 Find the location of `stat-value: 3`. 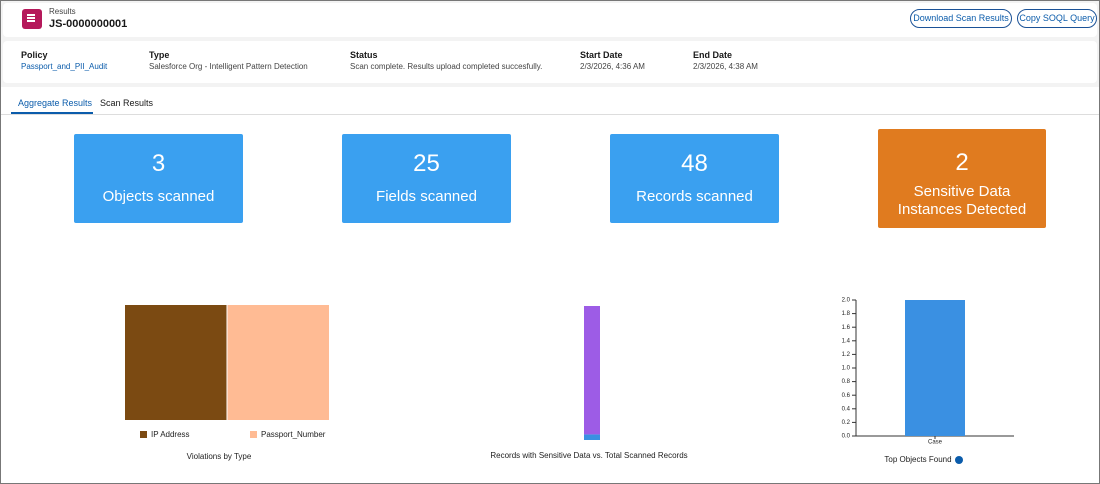

stat-value: 3 is located at coordinates (158, 163).